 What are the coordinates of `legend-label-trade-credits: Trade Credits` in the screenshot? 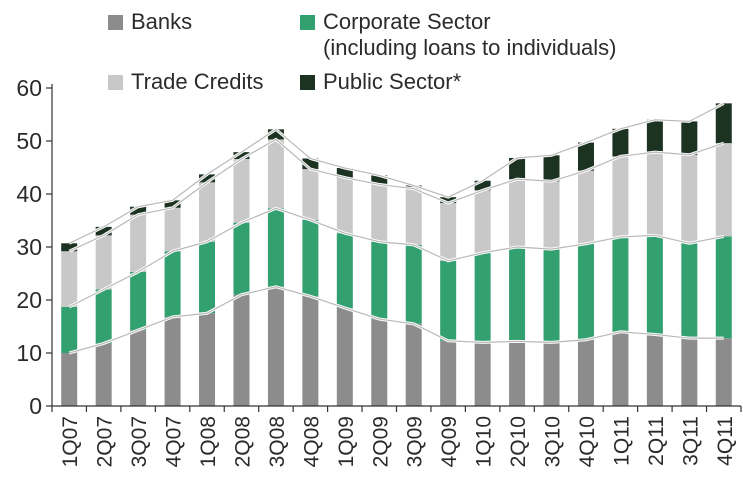 It's located at (197, 81).